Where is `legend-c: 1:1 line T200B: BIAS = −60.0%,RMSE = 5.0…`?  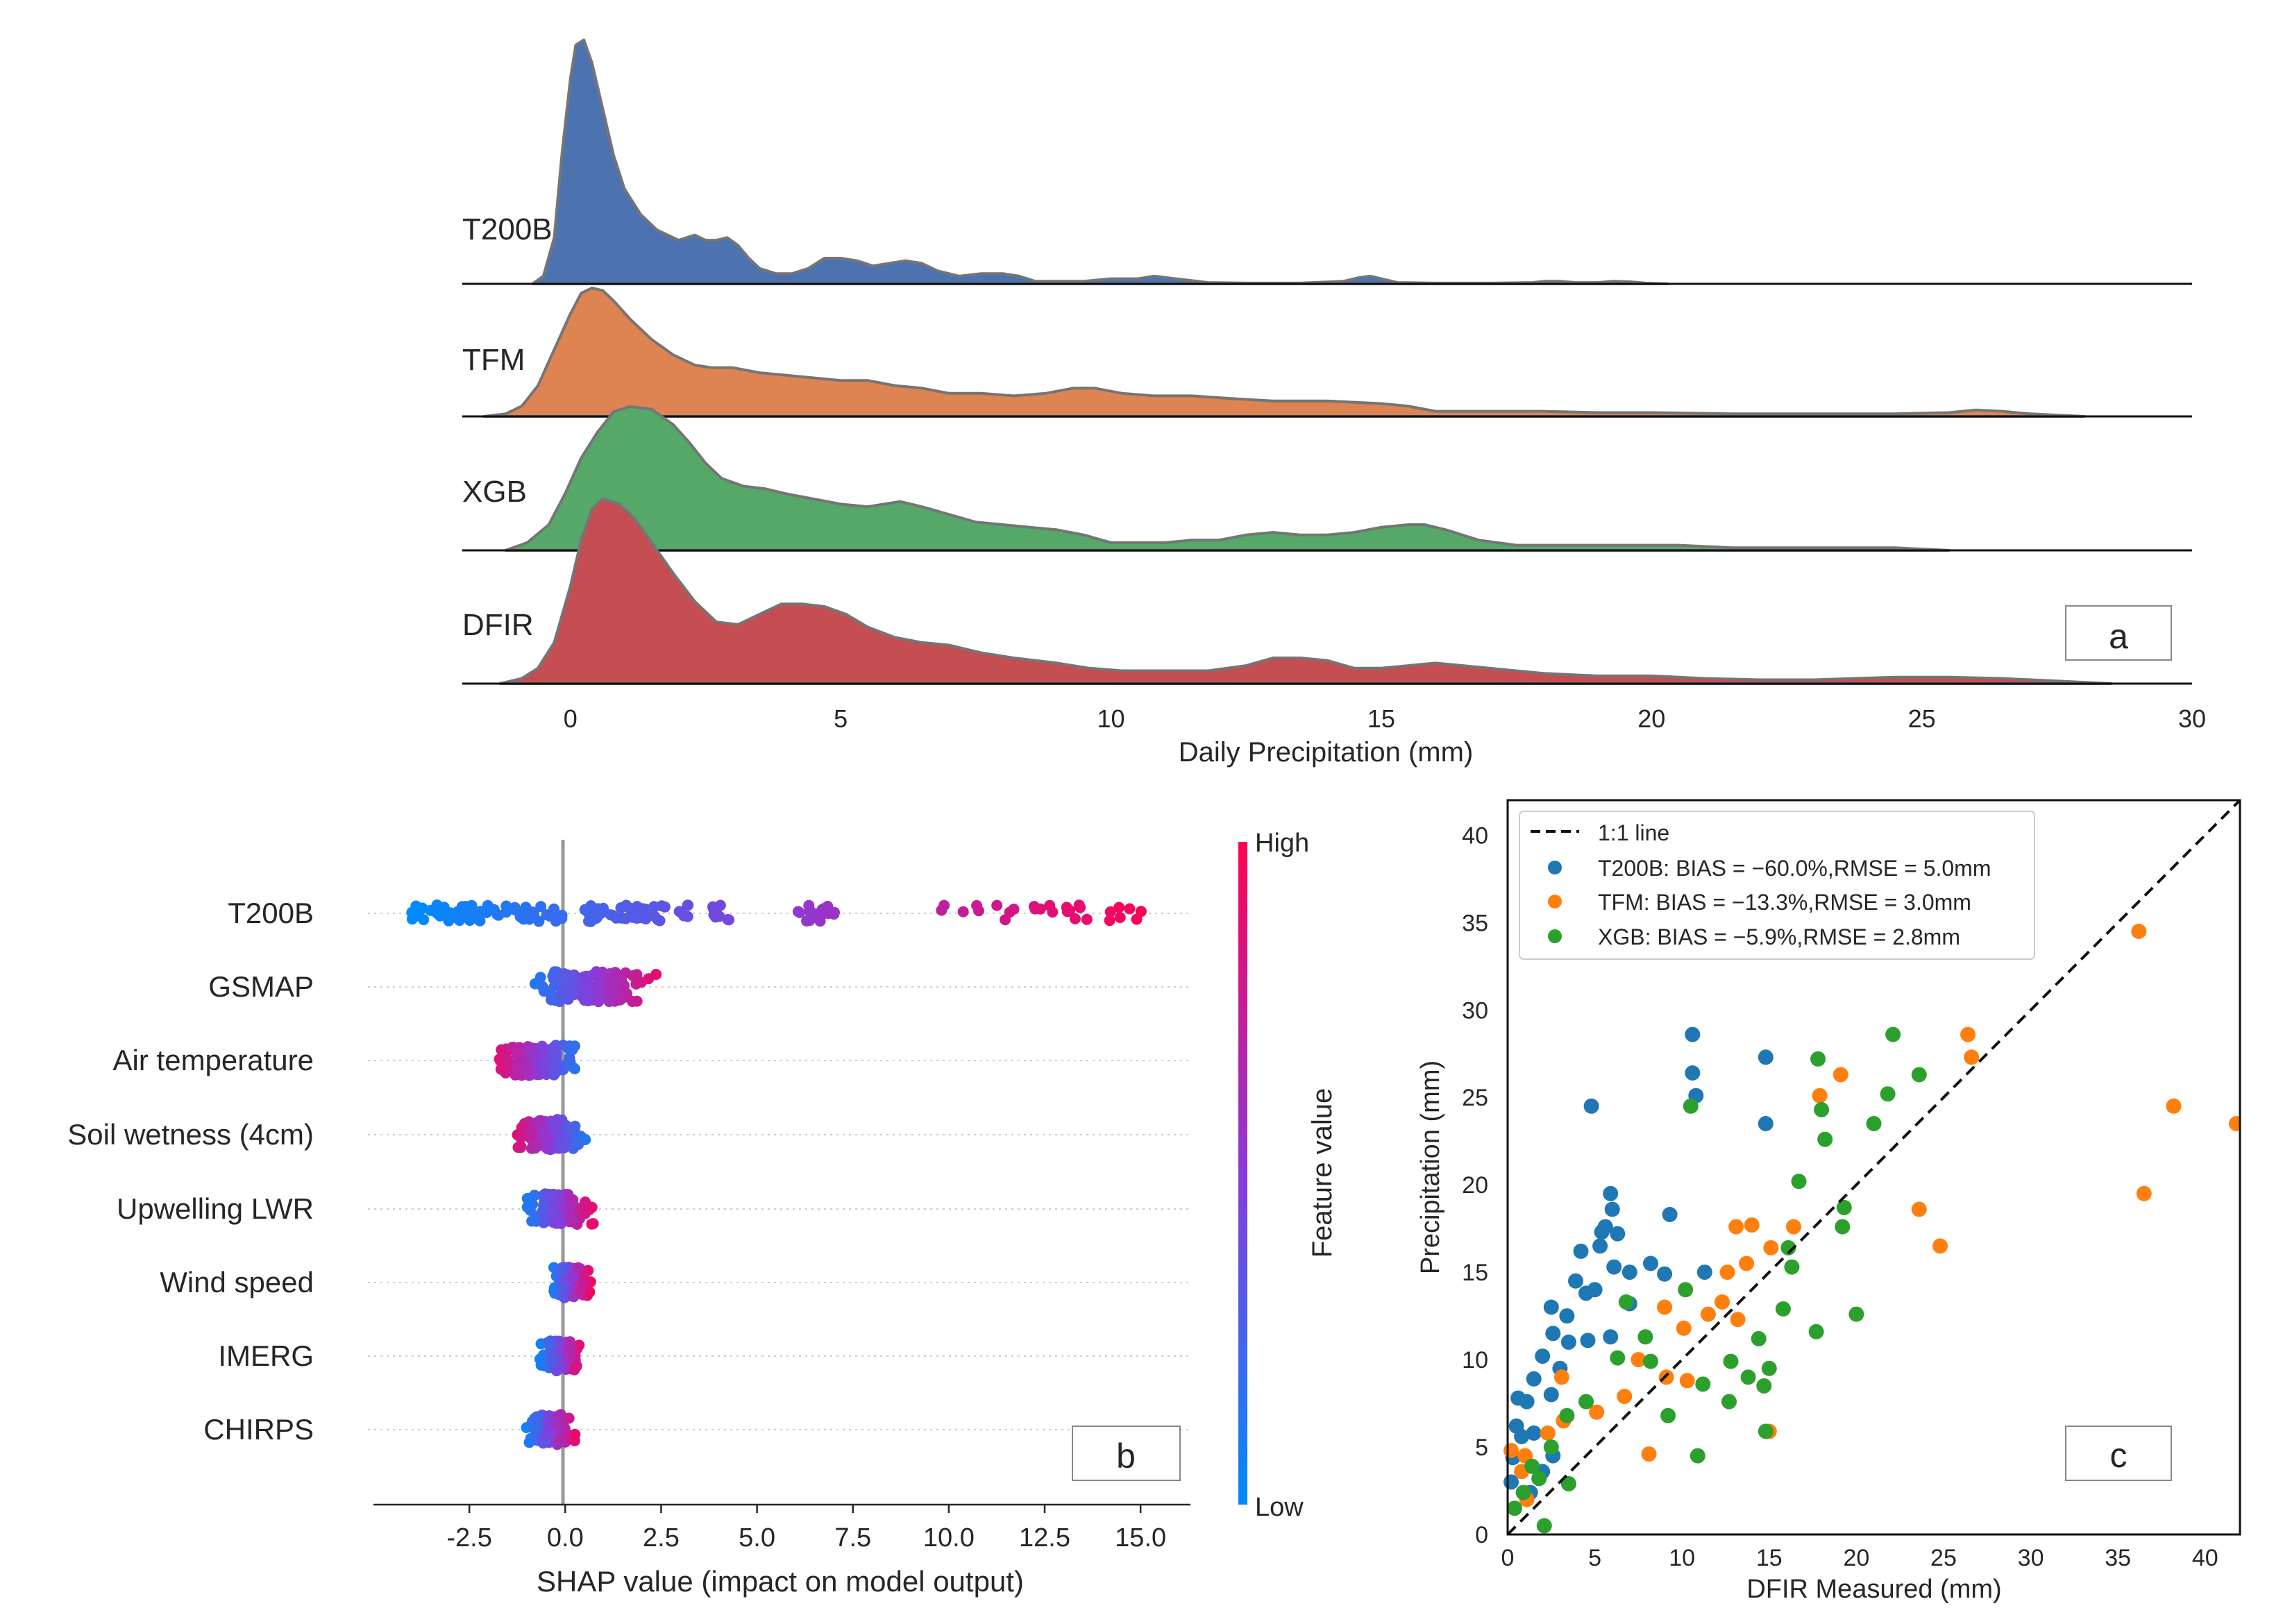 legend-c: 1:1 line T200B: BIAS = −60.0%,RMSE = 5.0… is located at coordinates (1777, 886).